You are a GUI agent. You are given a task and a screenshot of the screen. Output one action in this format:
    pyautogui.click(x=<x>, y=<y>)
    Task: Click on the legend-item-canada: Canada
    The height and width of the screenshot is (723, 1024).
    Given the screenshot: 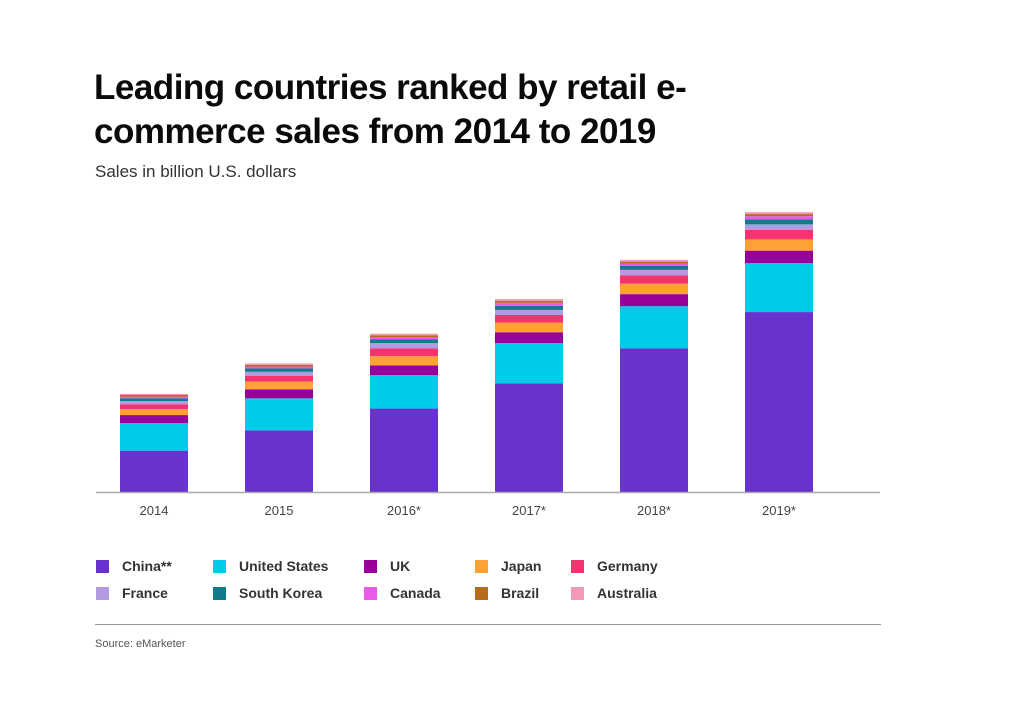 What is the action you would take?
    pyautogui.click(x=402, y=593)
    